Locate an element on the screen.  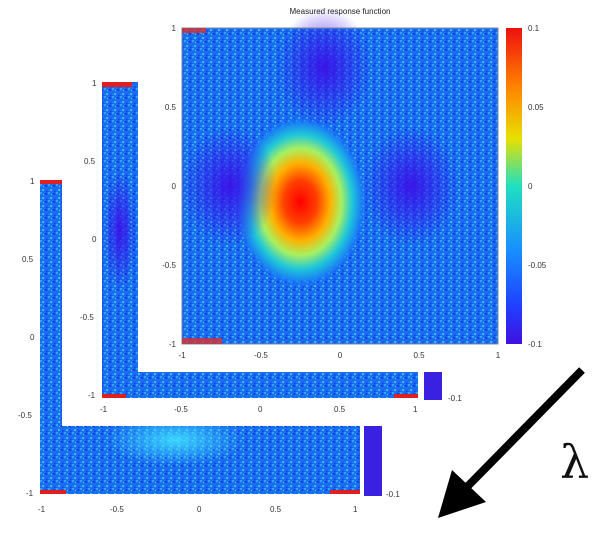
back-y-tick-0: 1 is located at coordinates (32, 181).